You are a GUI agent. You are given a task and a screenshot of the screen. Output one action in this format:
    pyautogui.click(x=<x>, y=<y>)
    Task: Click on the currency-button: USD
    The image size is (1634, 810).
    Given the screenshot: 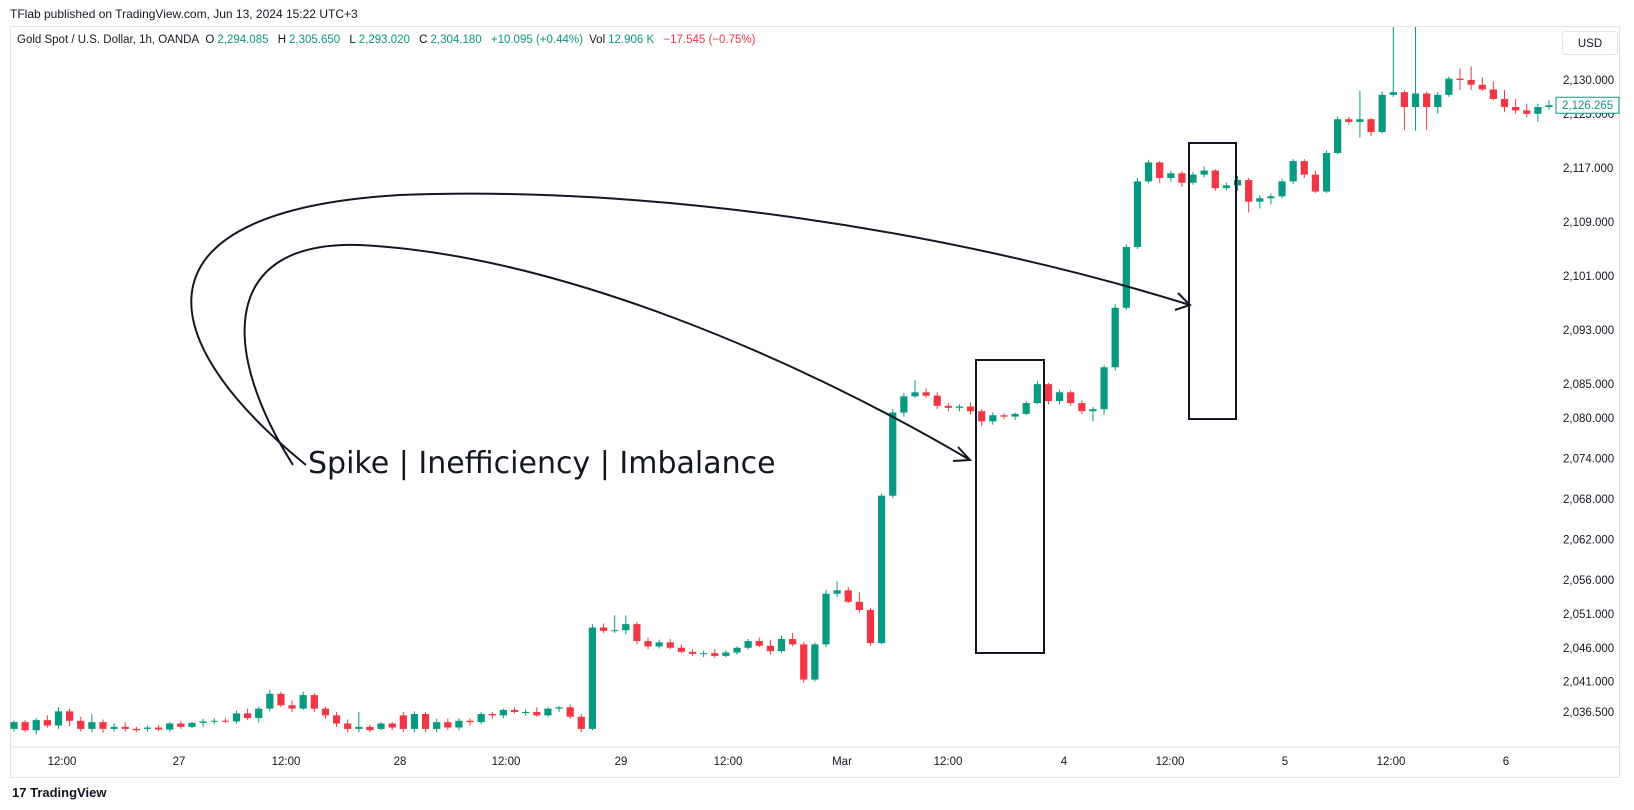 What is the action you would take?
    pyautogui.click(x=1590, y=43)
    